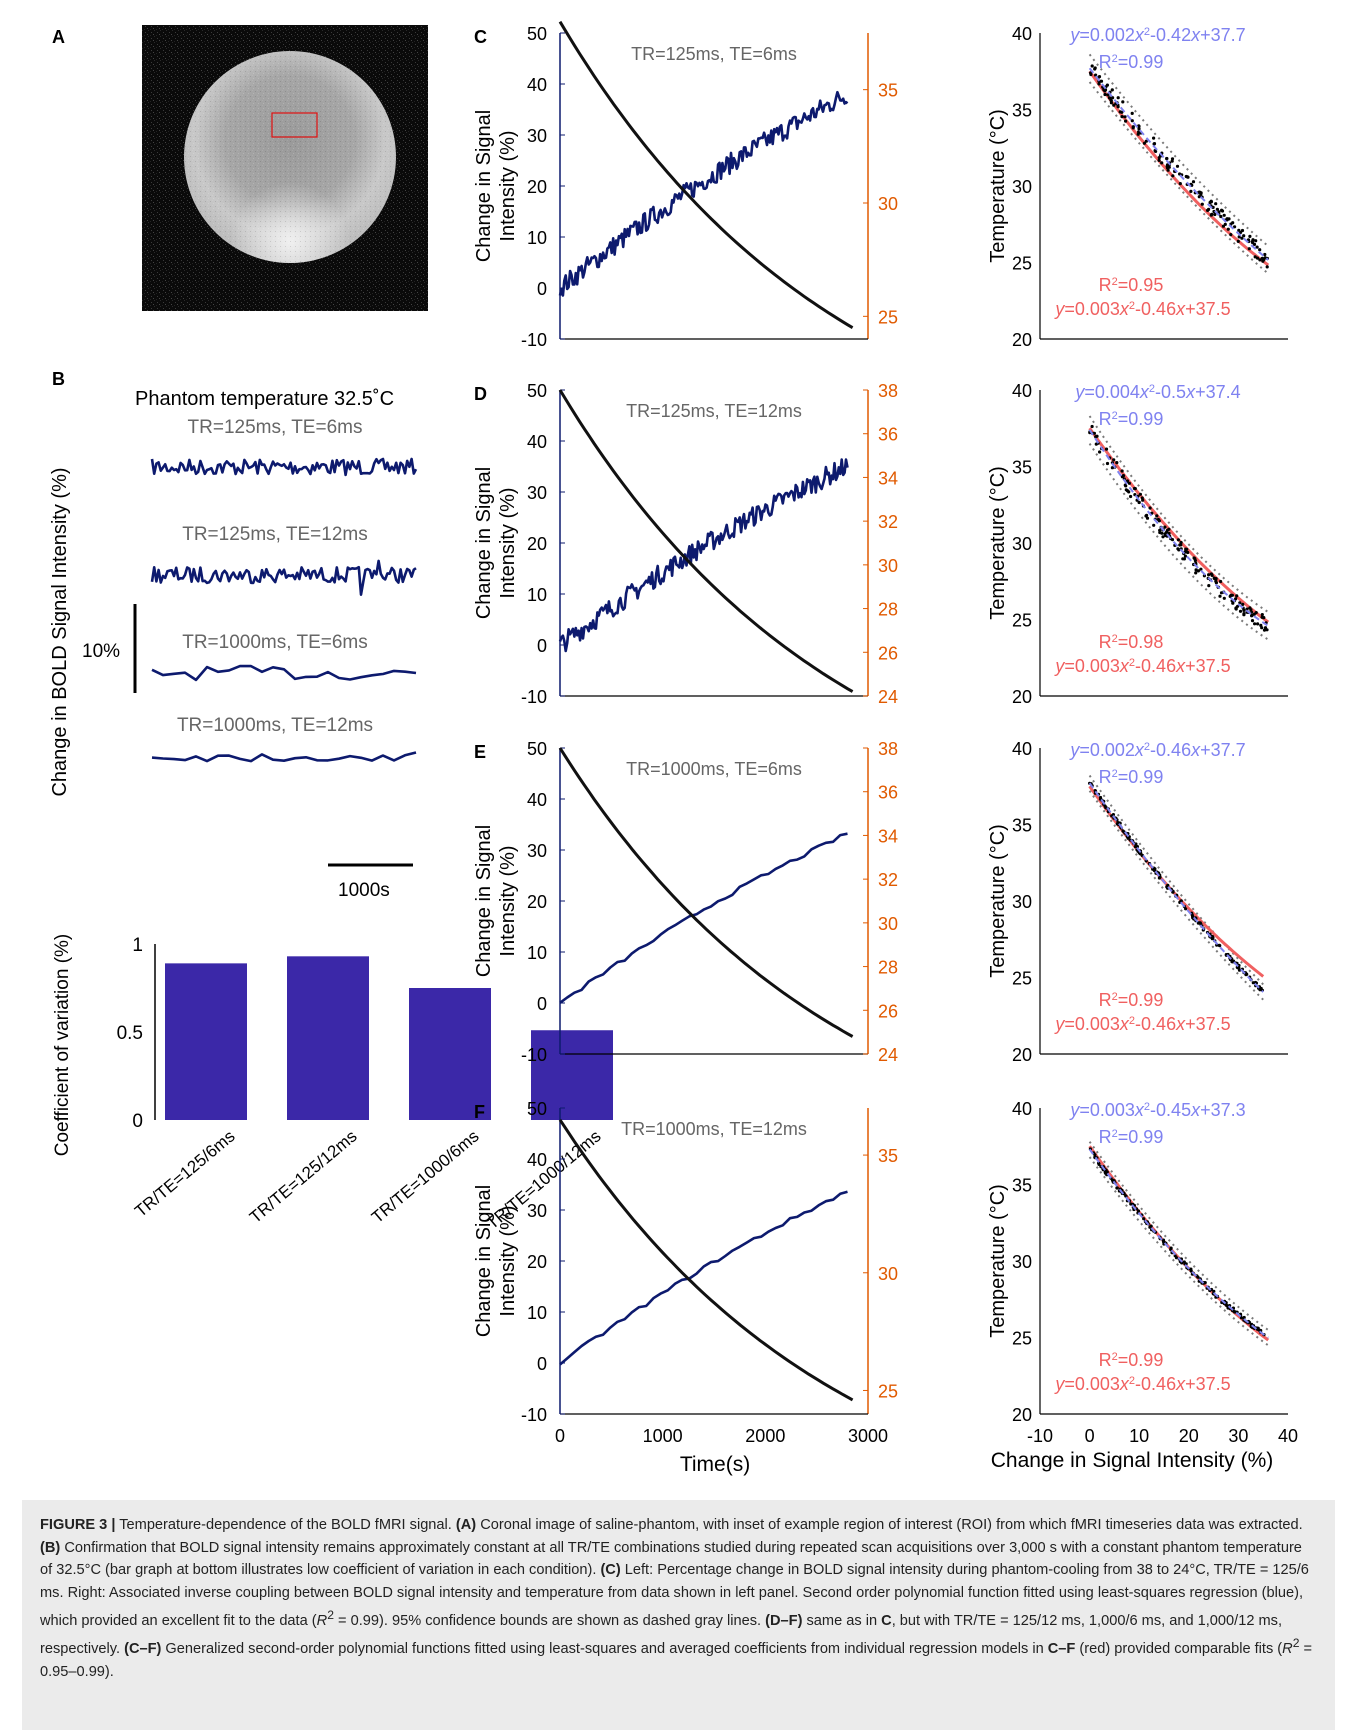  What do you see at coordinates (1131, 62) in the screenshot?
I see `blue-fit-r2: R2=0.99` at bounding box center [1131, 62].